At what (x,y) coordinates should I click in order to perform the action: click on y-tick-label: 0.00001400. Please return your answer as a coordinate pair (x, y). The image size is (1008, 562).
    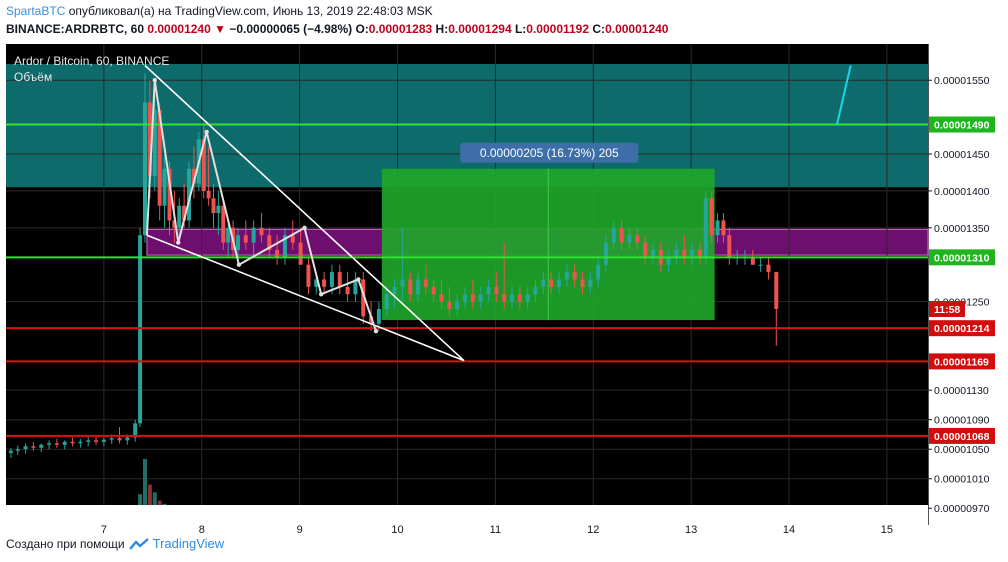
    Looking at the image, I should click on (962, 192).